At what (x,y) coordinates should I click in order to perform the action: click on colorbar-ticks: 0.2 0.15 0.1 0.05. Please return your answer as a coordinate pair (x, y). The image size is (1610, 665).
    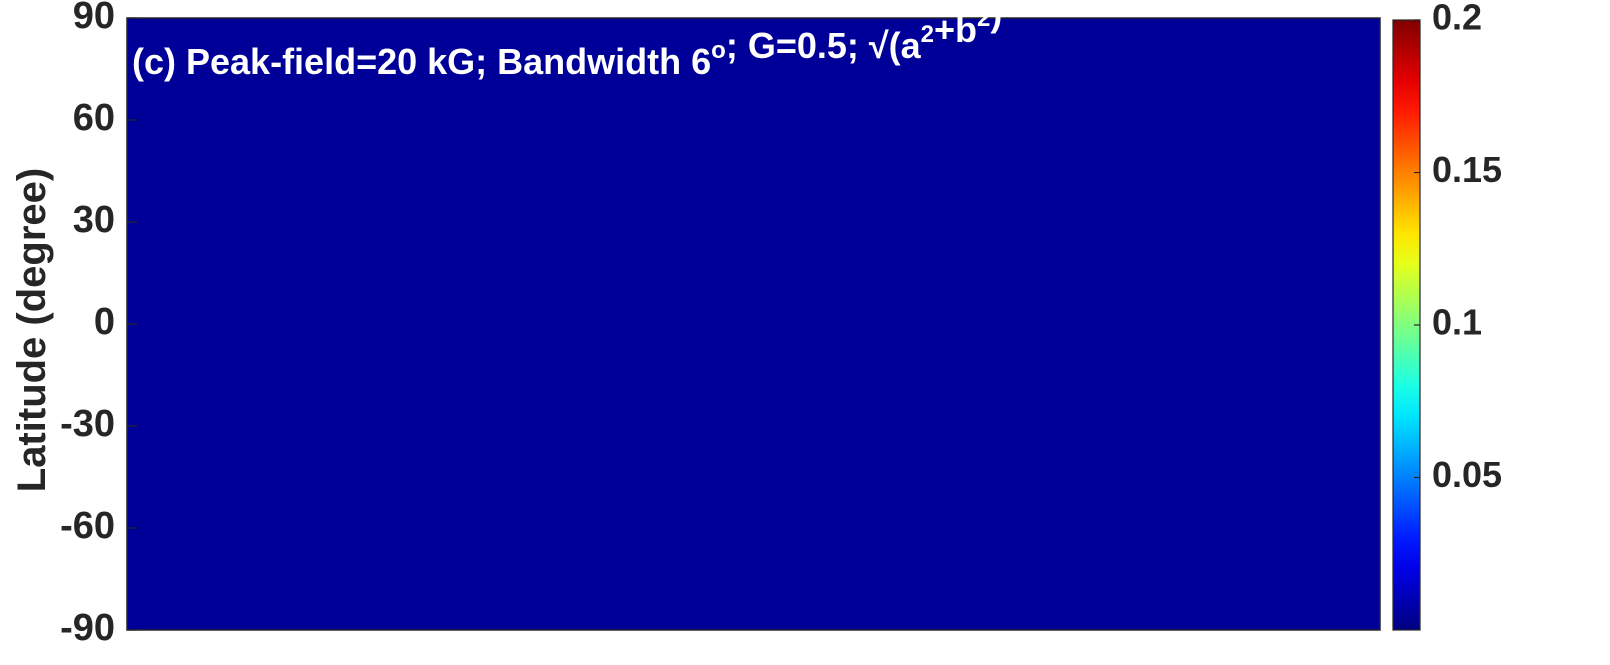
    Looking at the image, I should click on (1458, 247).